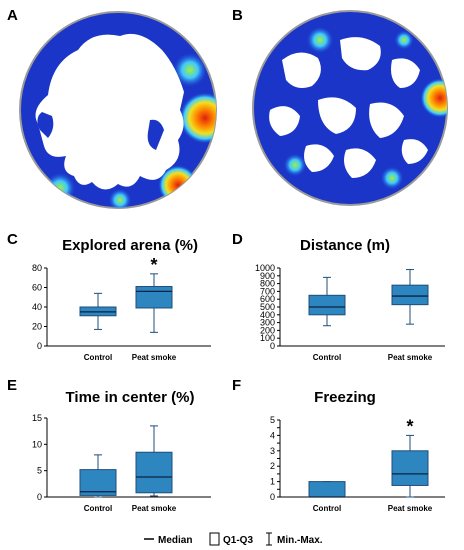  I want to click on panel-letter-c: C, so click(12, 239).